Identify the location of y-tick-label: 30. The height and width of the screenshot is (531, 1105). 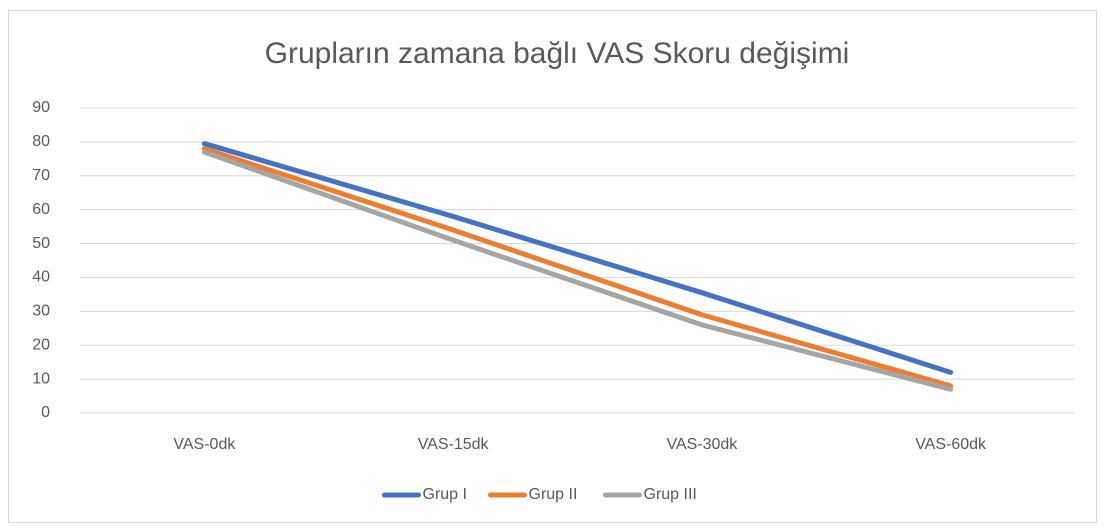
(41, 311).